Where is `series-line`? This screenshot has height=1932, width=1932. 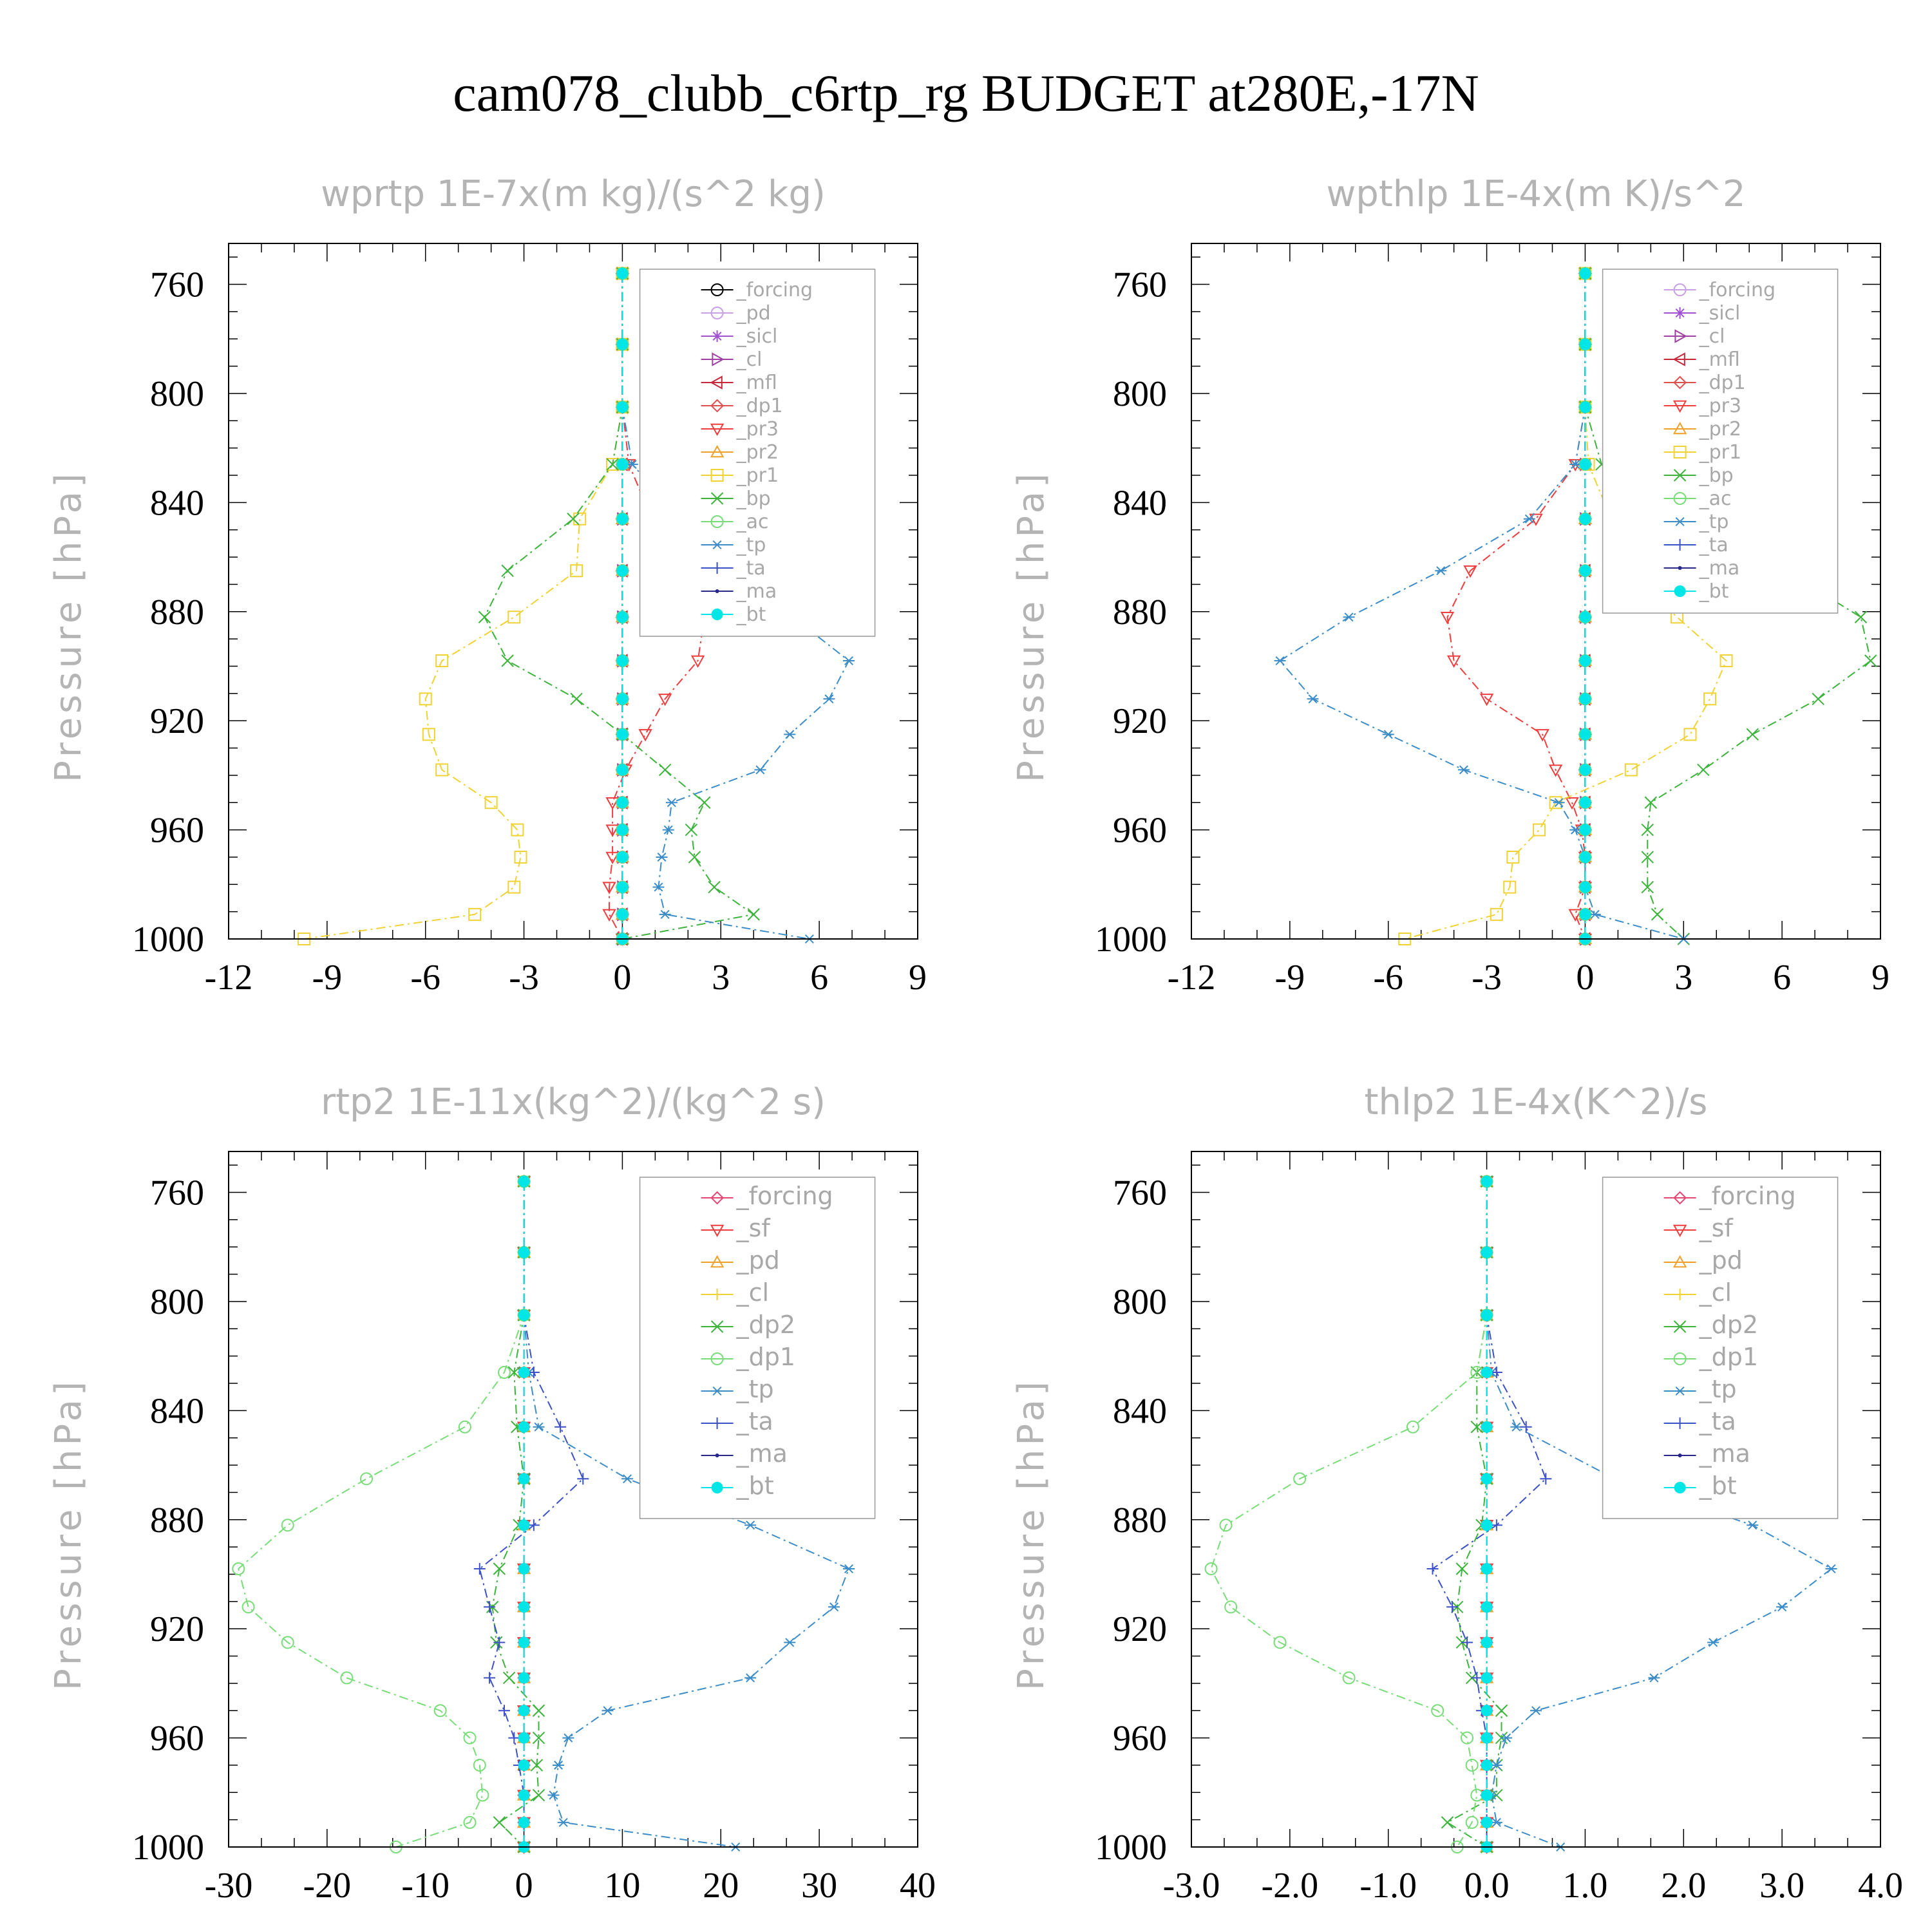
series-line is located at coordinates (515, 1514).